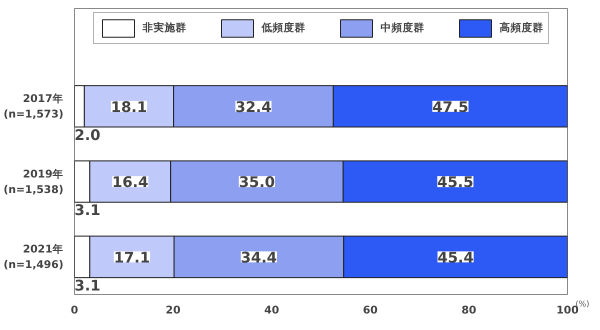 This screenshot has height=330, width=600. What do you see at coordinates (256, 183) in the screenshot?
I see `data-label: 35.0` at bounding box center [256, 183].